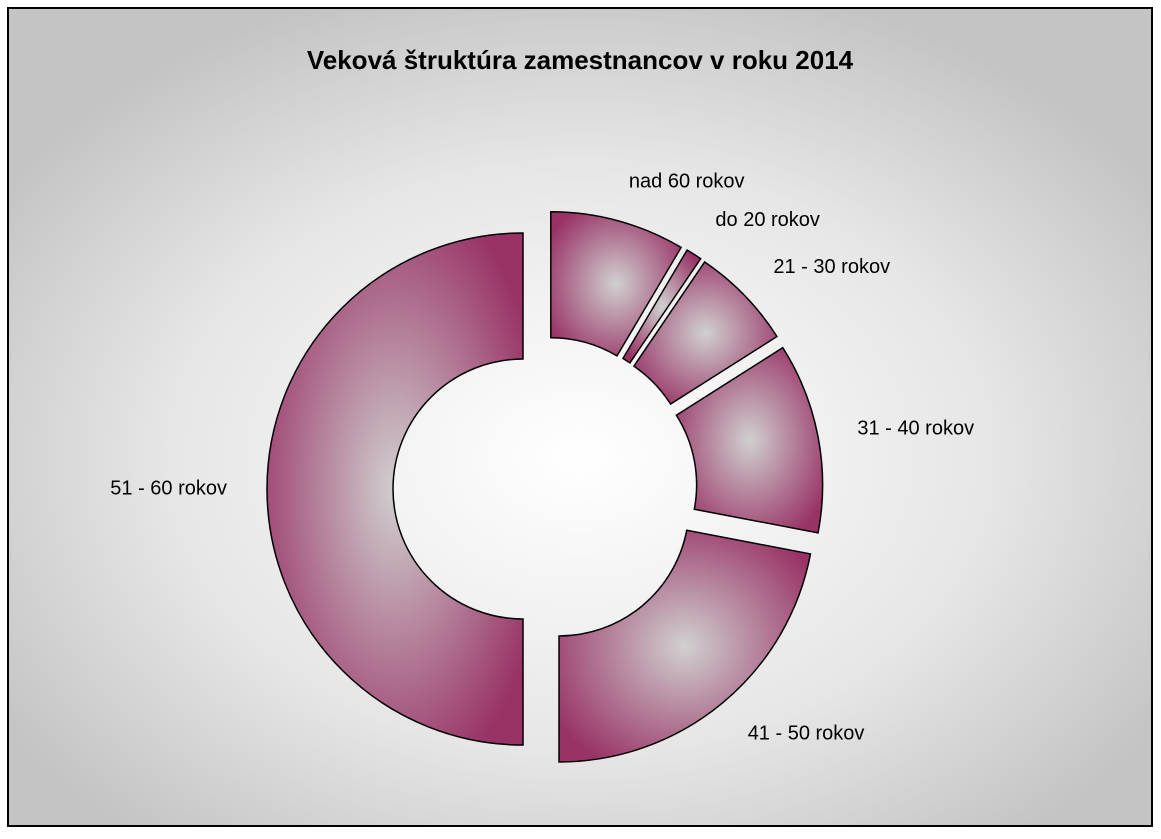  What do you see at coordinates (687, 182) in the screenshot?
I see `slice-label: nad 60 rokov` at bounding box center [687, 182].